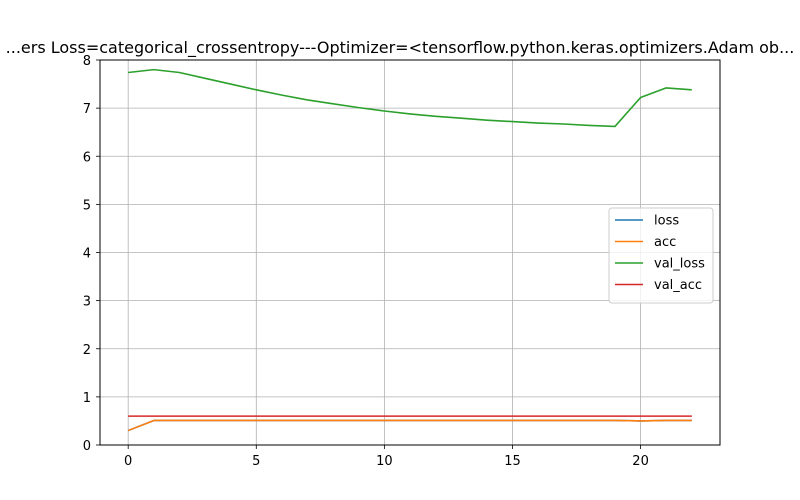 The image size is (800, 500). I want to click on y-tick-label: 0, so click(87, 446).